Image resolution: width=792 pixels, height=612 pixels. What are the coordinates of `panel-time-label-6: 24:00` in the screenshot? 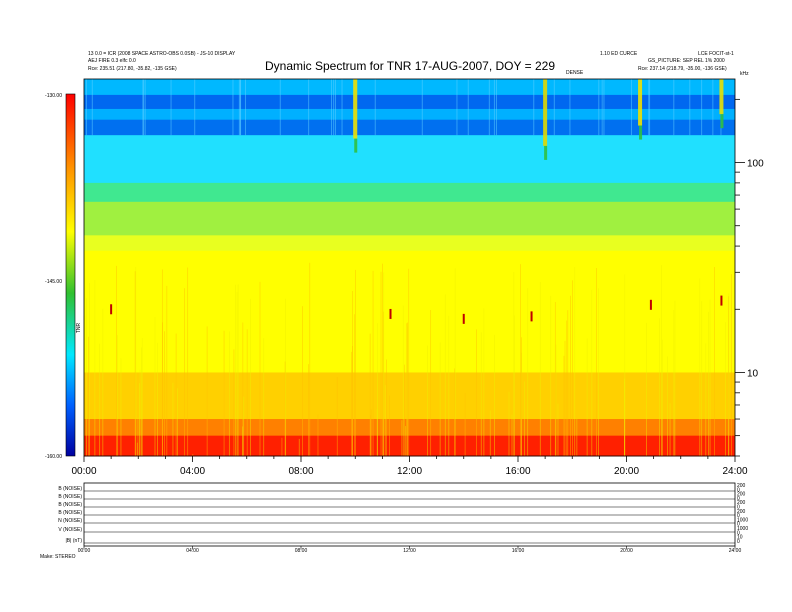 It's located at (735, 551).